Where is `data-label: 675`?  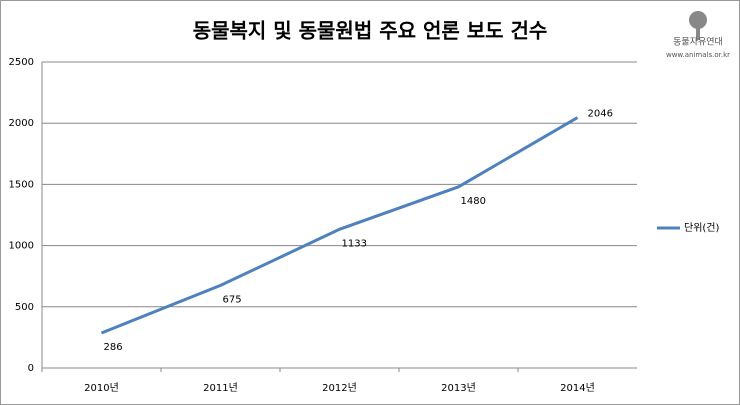 data-label: 675 is located at coordinates (232, 299).